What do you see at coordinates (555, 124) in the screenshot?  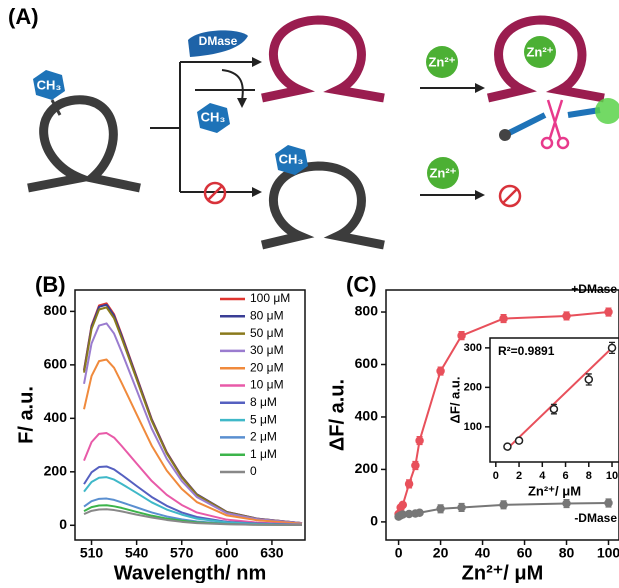 I see `scissors` at bounding box center [555, 124].